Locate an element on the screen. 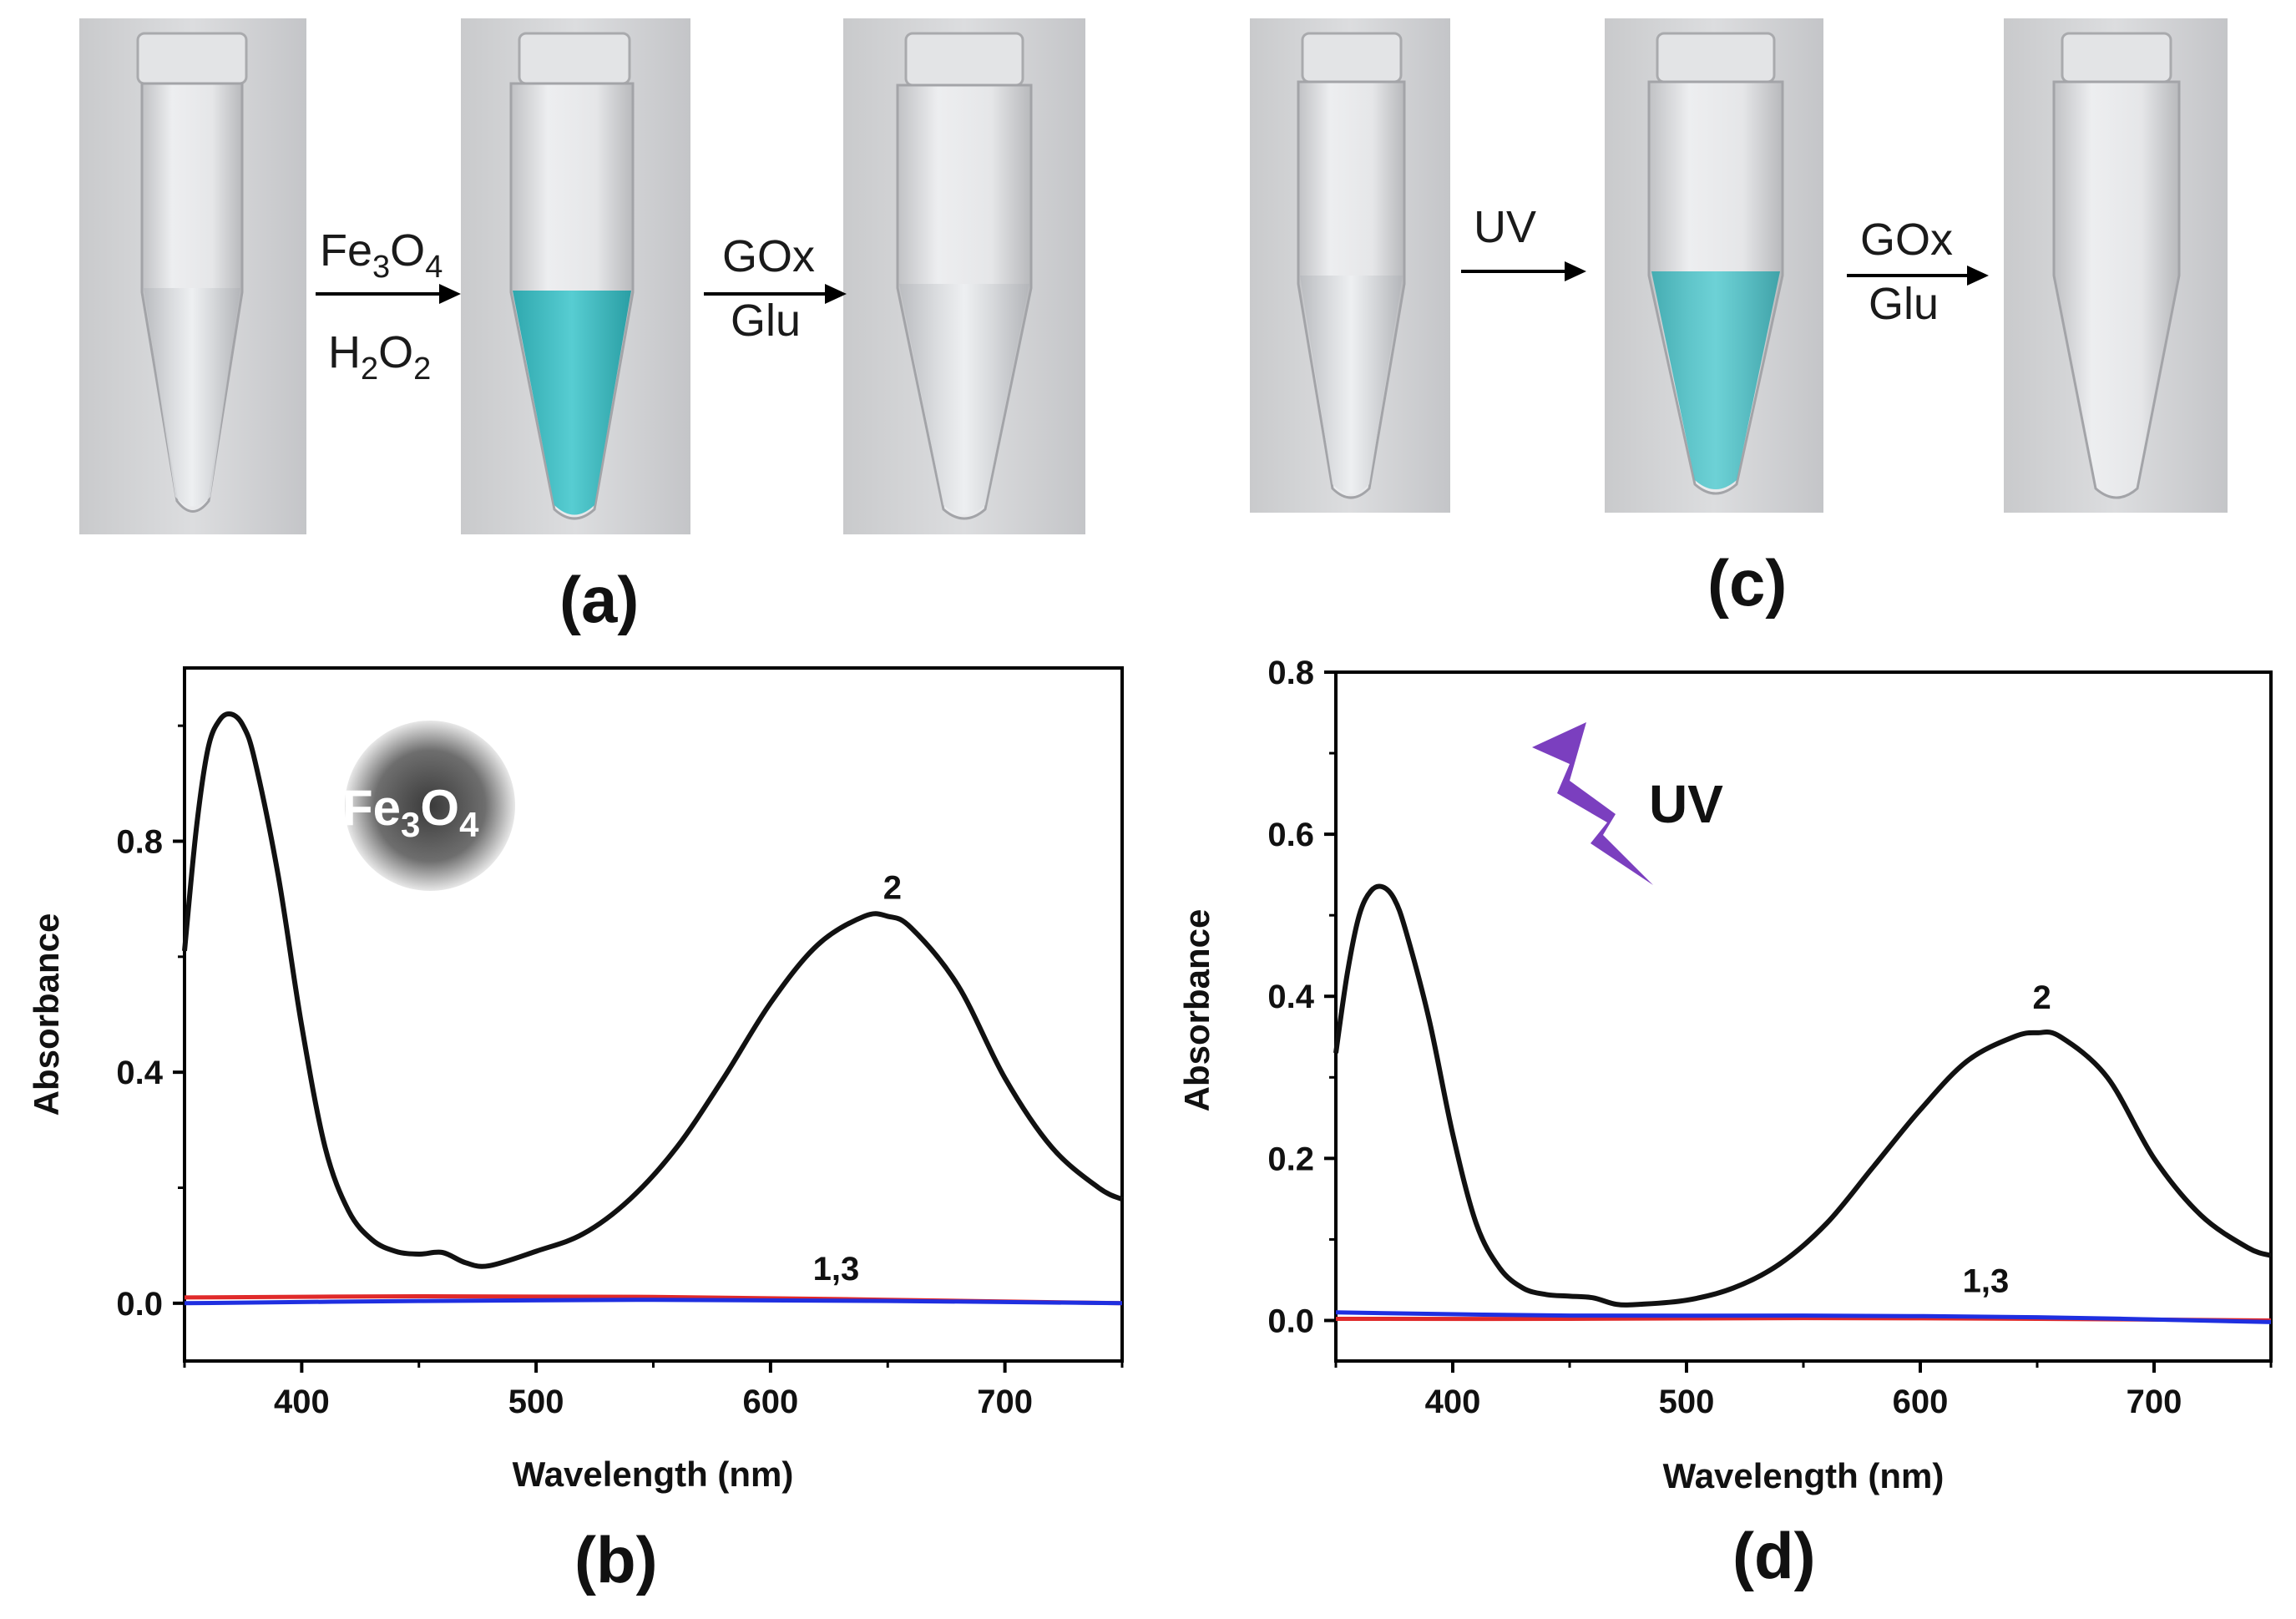  reagent-fe3o4: Fe3O4 is located at coordinates (381, 255).